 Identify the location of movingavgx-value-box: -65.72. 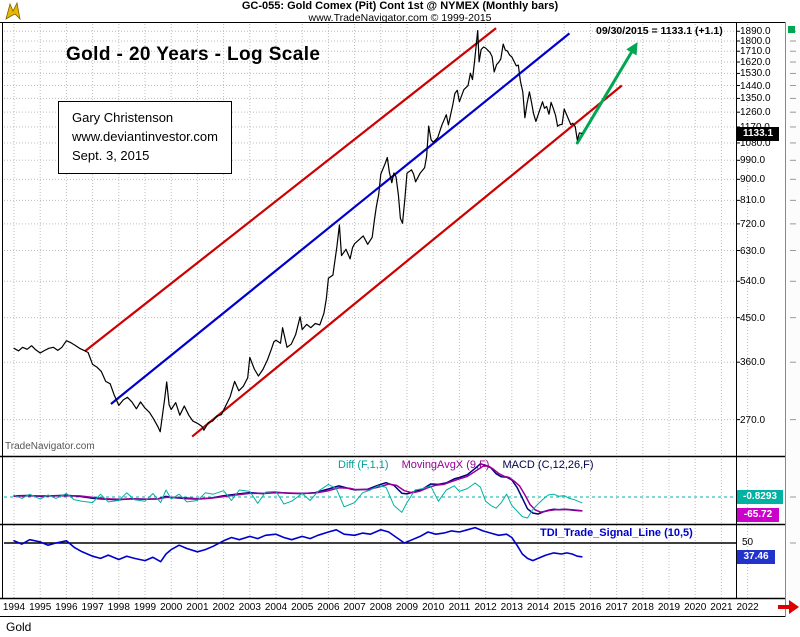
(758, 515).